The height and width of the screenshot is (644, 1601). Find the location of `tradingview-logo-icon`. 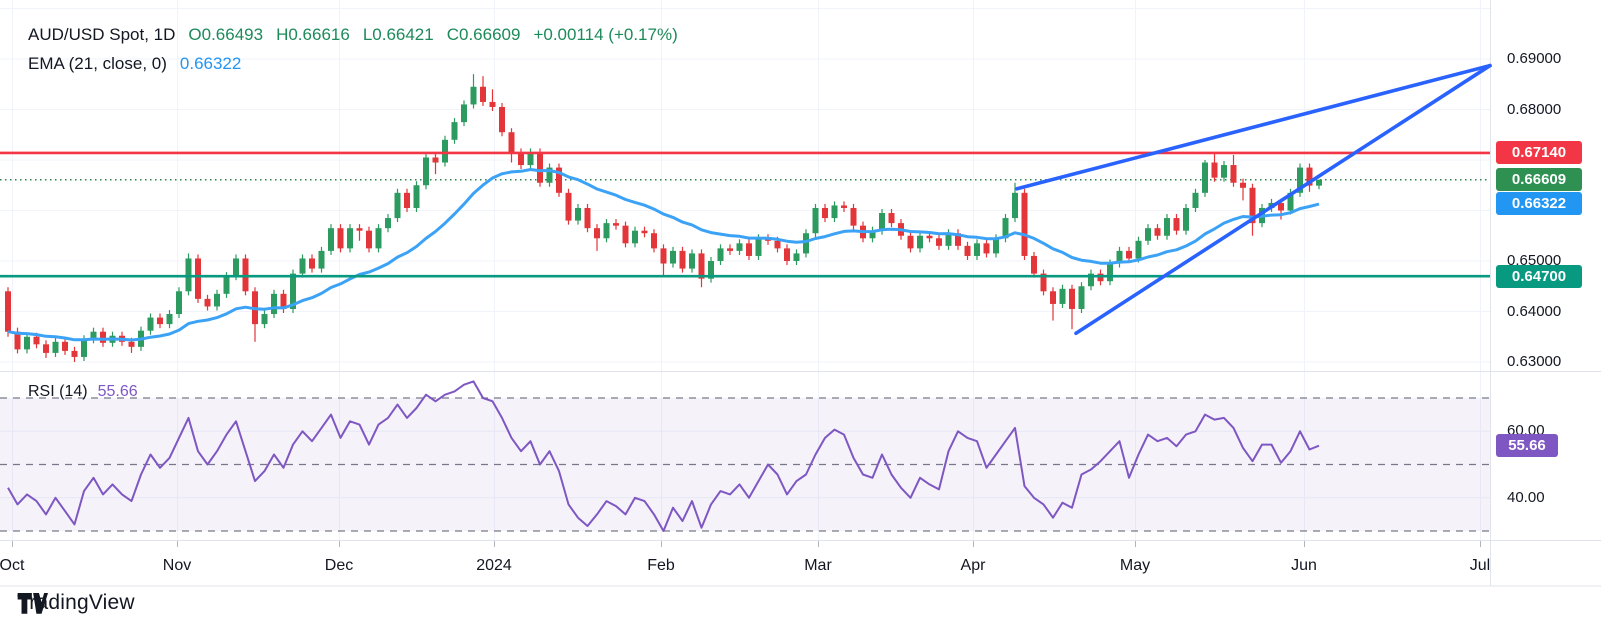

tradingview-logo-icon is located at coordinates (32, 603).